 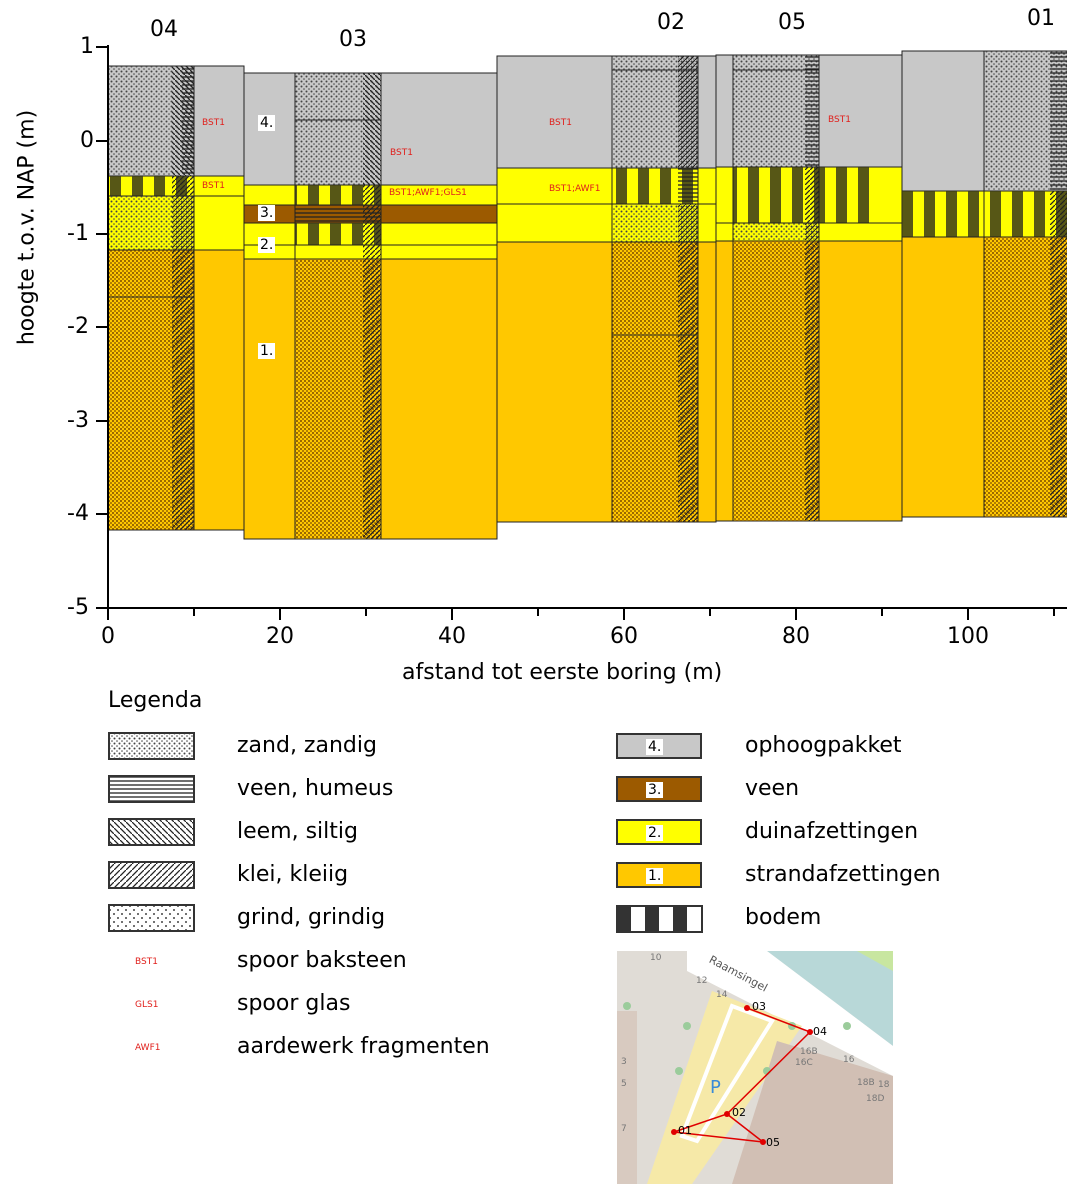 I want to click on house-number: 5, so click(x=624, y=1084).